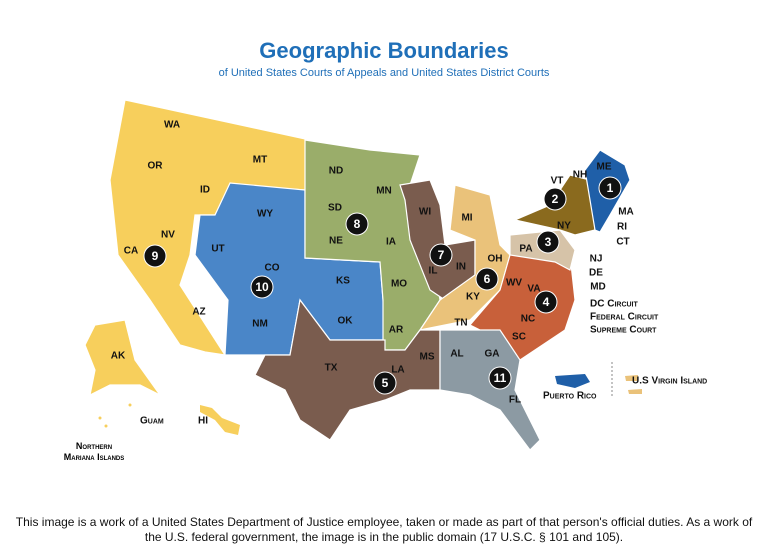 This screenshot has height=548, width=768. Describe the element at coordinates (203, 421) in the screenshot. I see `state-label: HI` at that location.